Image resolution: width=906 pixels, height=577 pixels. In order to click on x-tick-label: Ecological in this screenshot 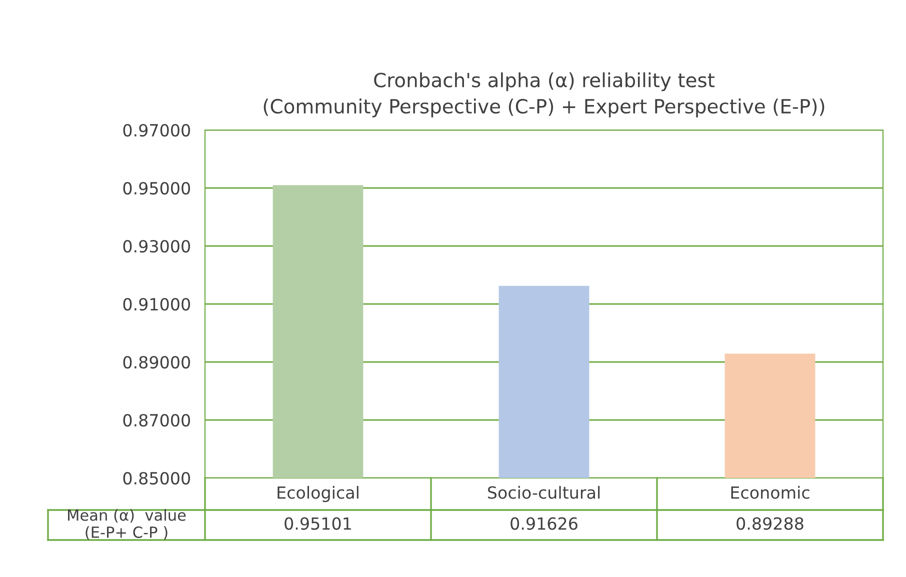, I will do `click(318, 494)`.